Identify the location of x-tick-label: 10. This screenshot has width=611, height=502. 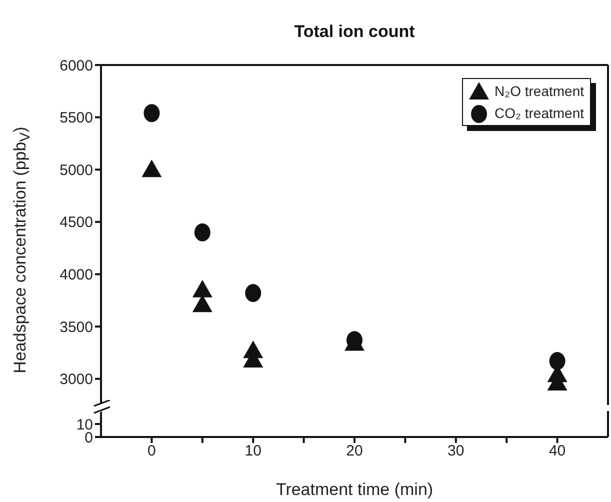
(253, 451).